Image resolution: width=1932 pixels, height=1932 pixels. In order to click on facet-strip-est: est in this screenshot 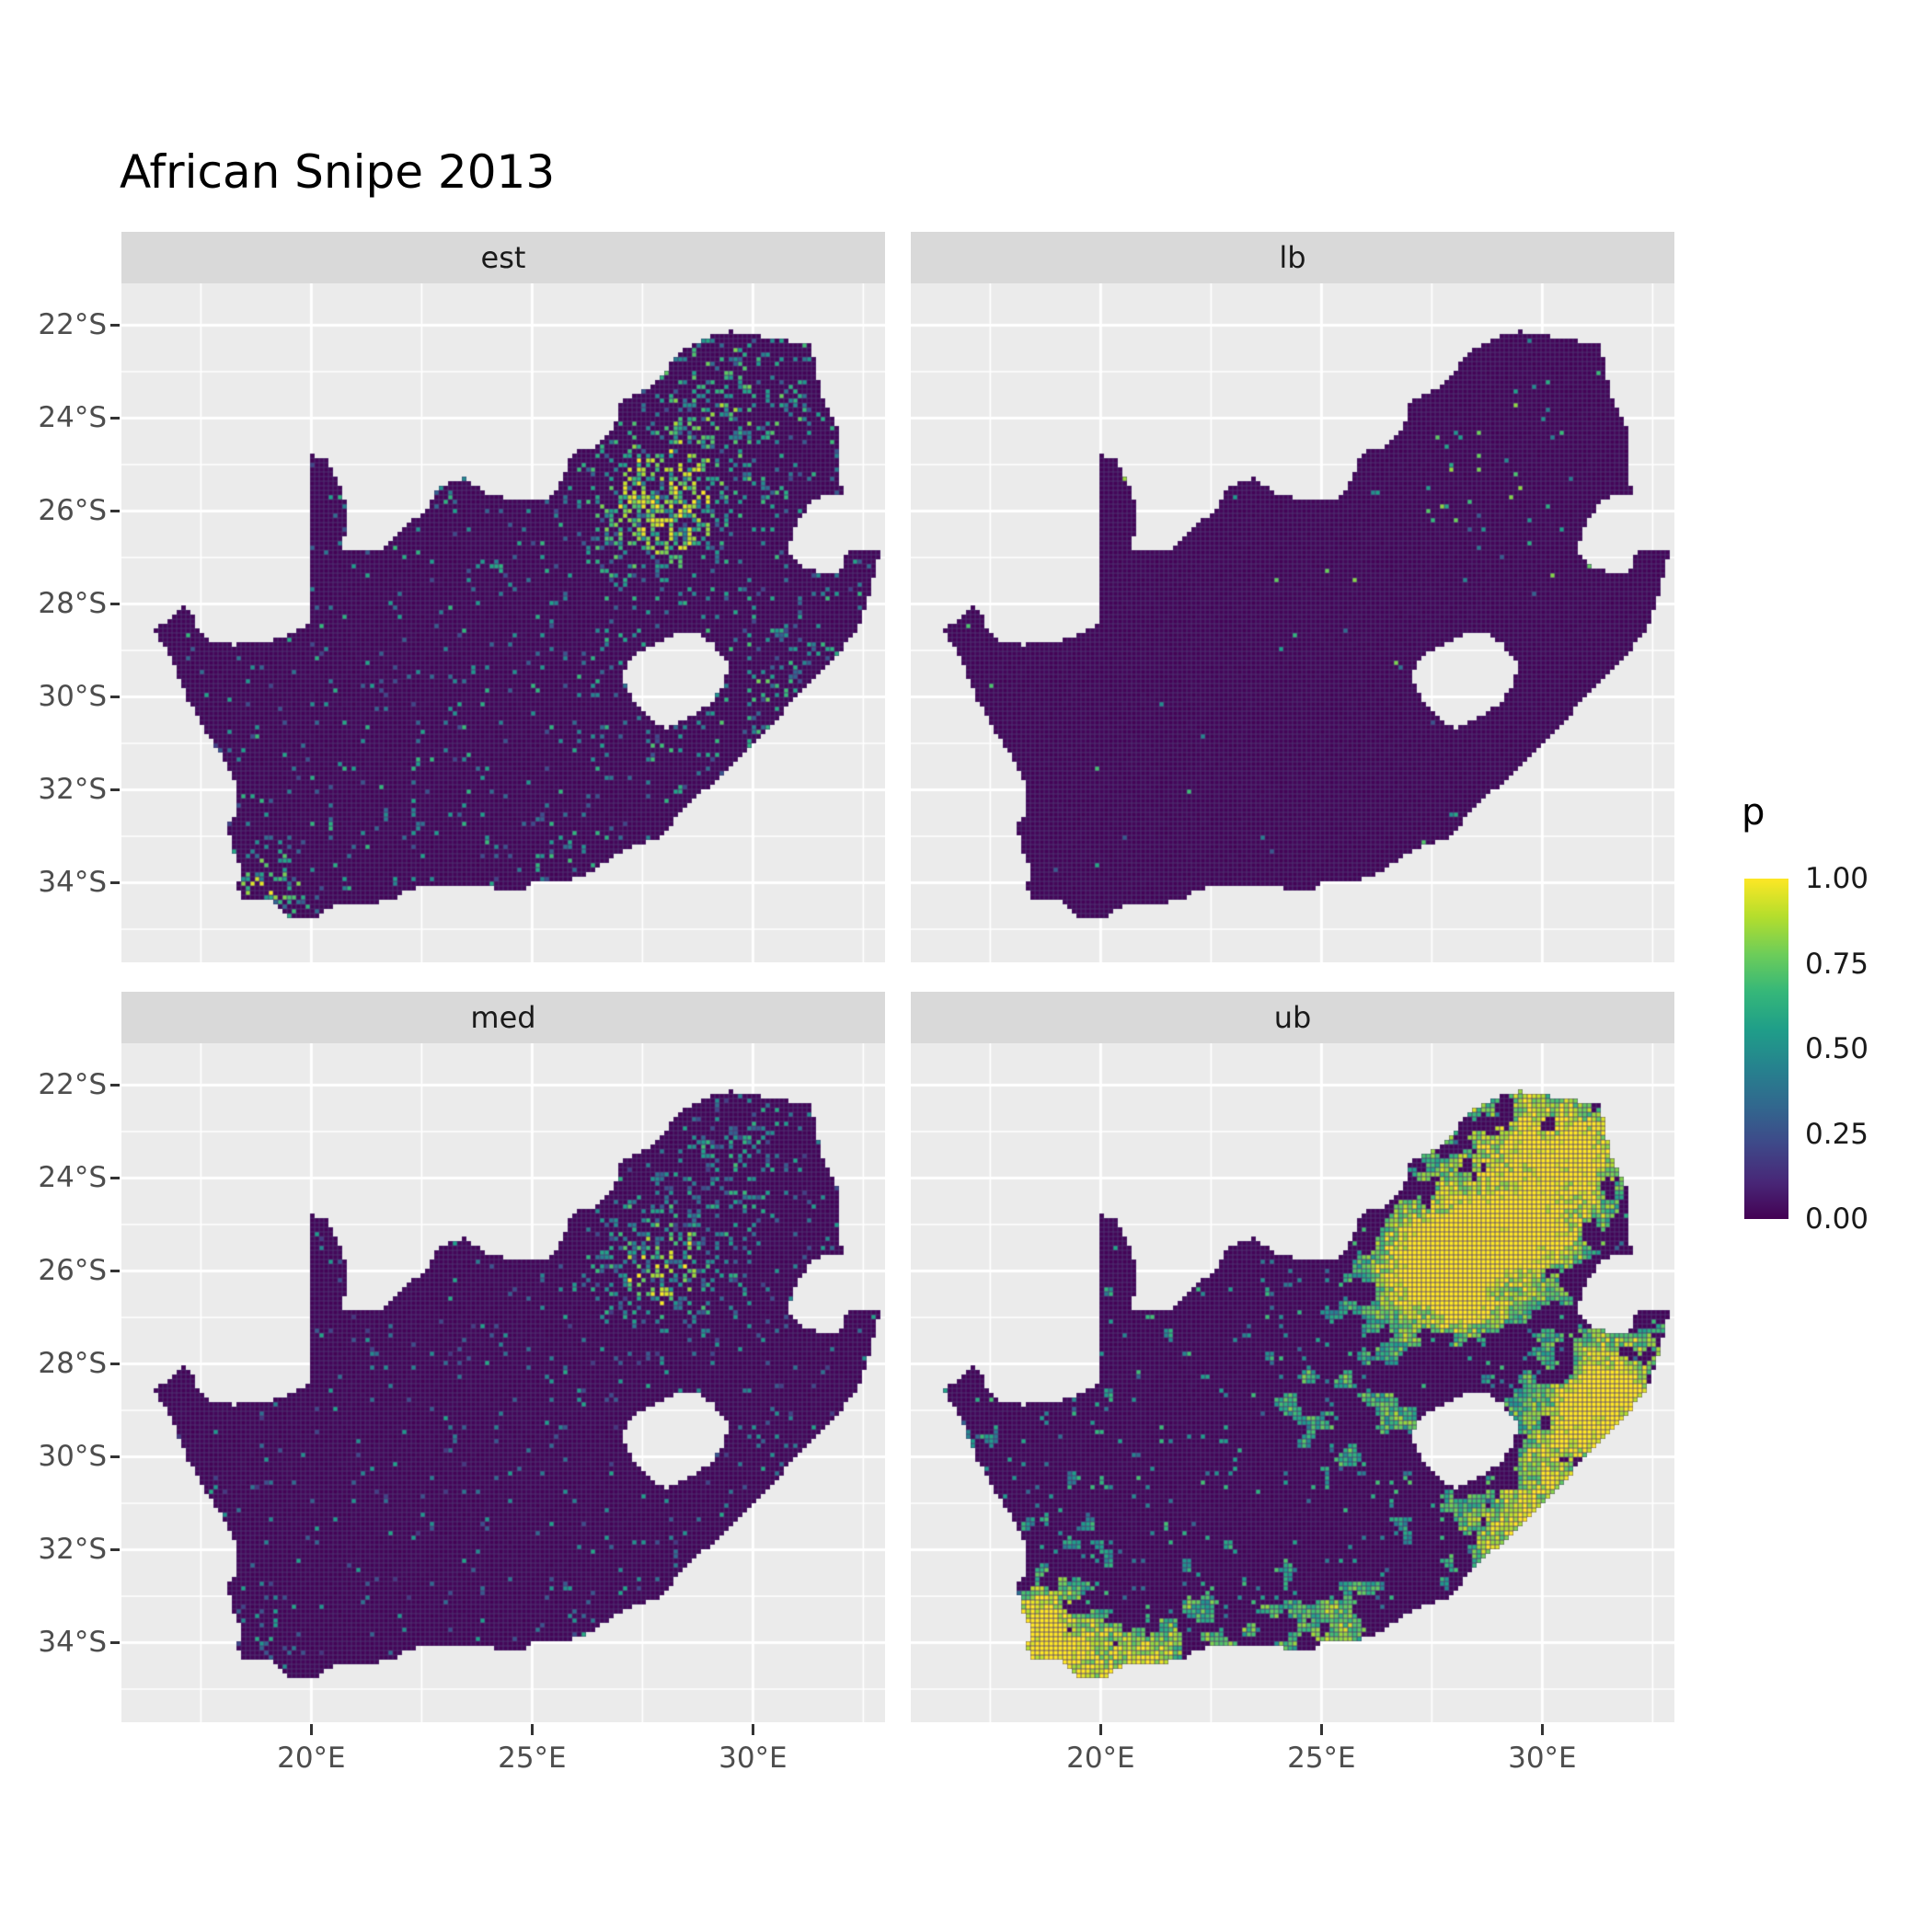, I will do `click(503, 257)`.